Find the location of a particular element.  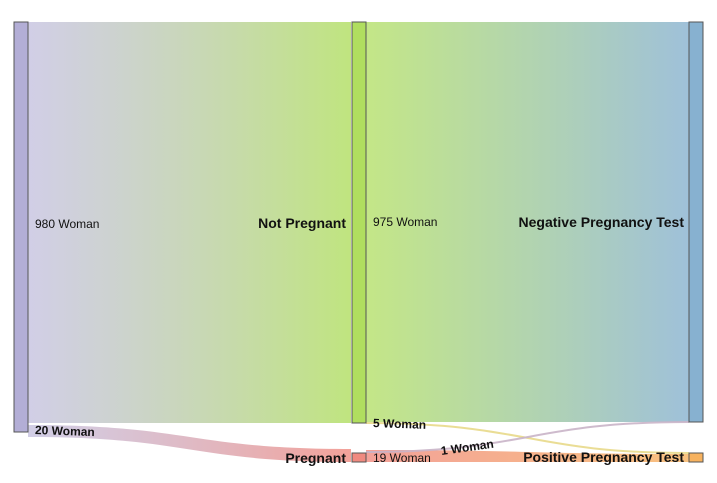

node-label-not-pregnant: Not Pregnant is located at coordinates (302, 223).